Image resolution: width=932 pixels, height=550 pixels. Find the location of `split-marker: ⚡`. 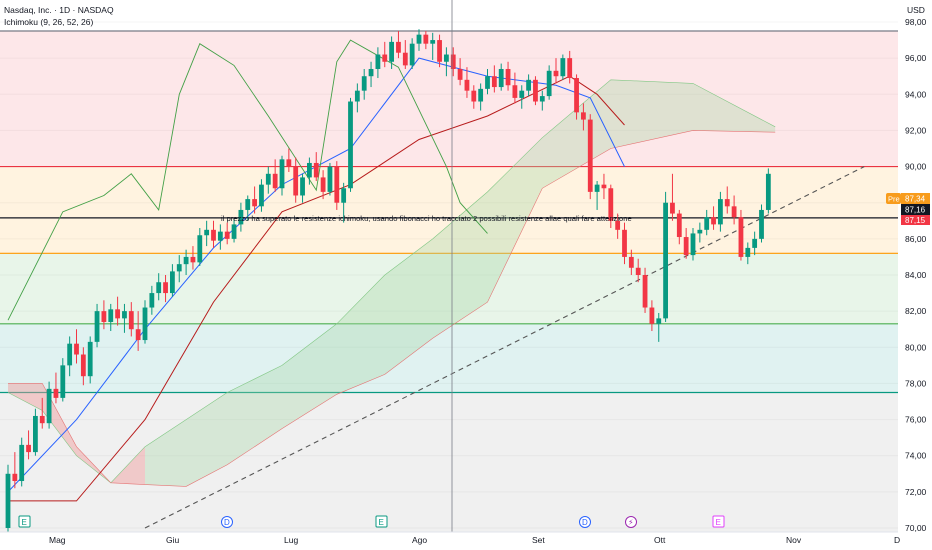

split-marker: ⚡ is located at coordinates (631, 522).